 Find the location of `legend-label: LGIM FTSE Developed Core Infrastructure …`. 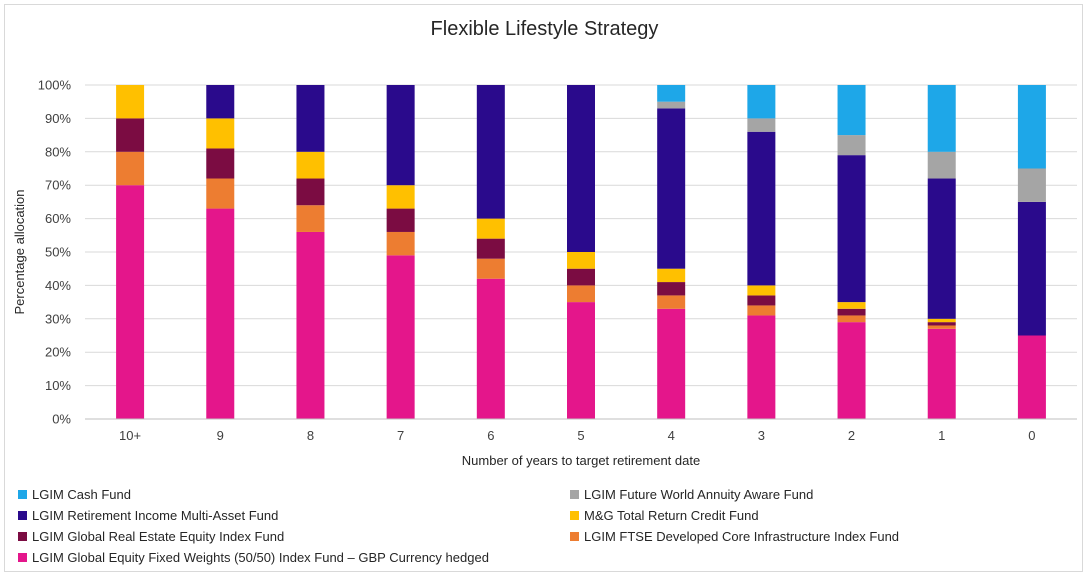

legend-label: LGIM FTSE Developed Core Infrastructure … is located at coordinates (742, 536).